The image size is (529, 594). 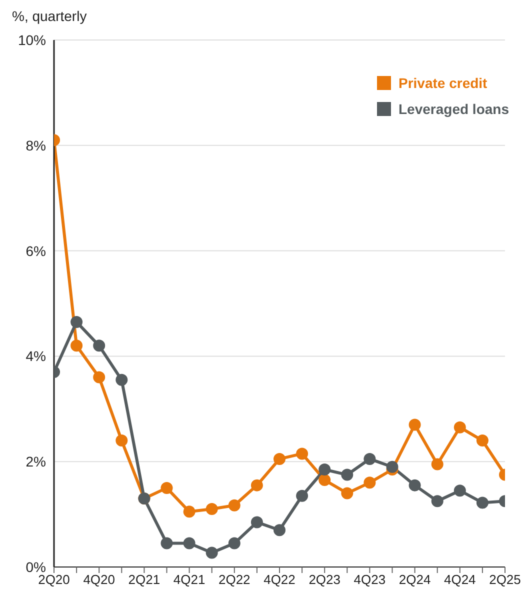 What do you see at coordinates (144, 580) in the screenshot?
I see `x-tick-label: 2Q21` at bounding box center [144, 580].